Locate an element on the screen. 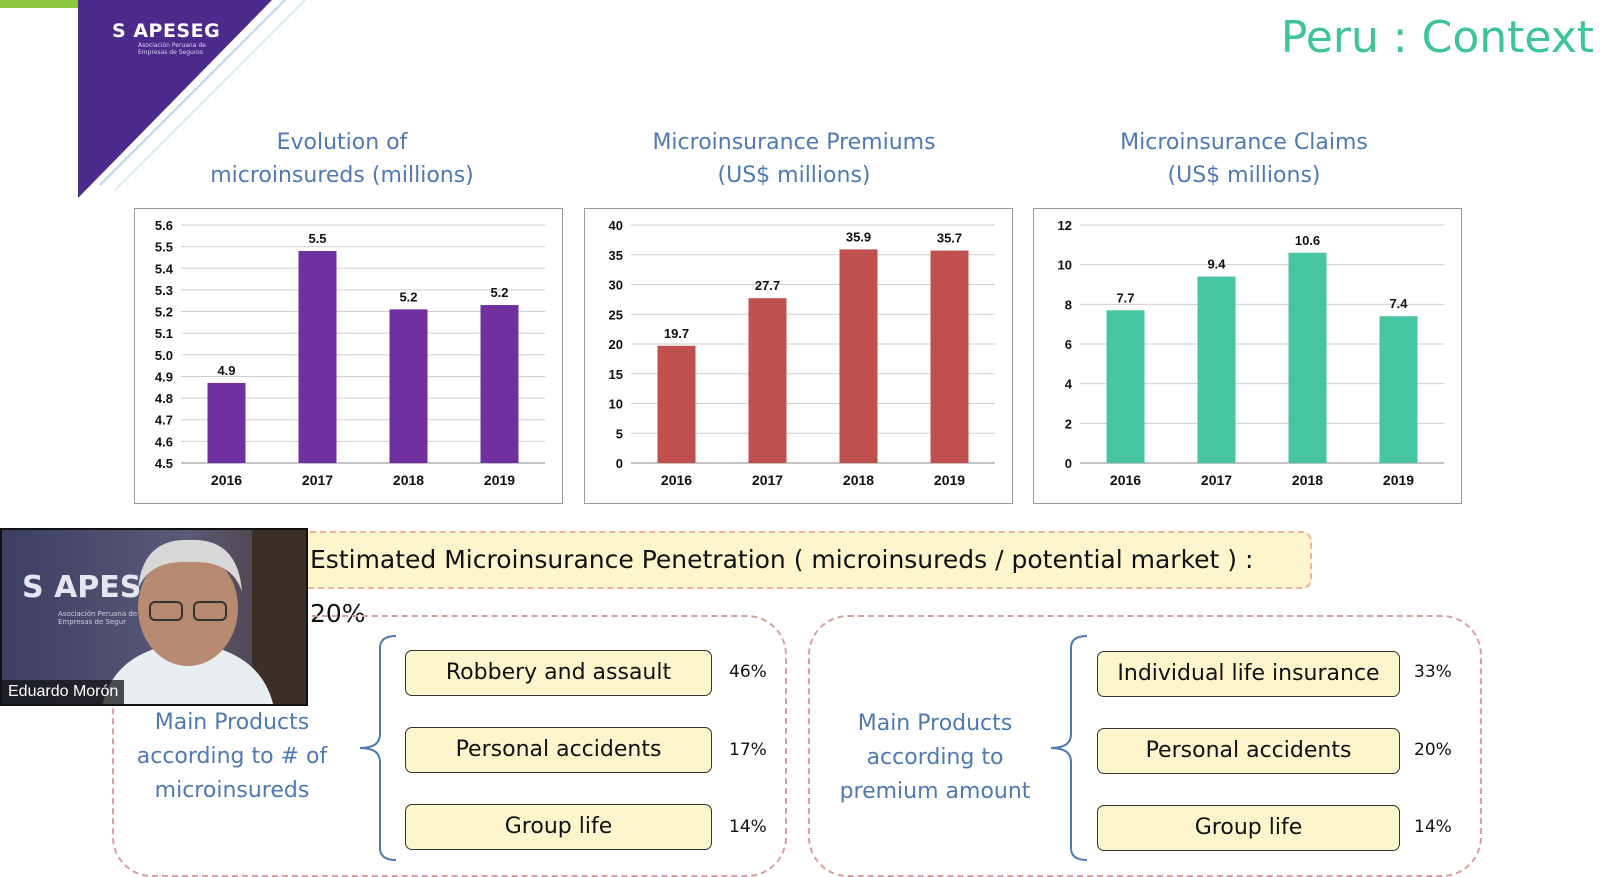 Image resolution: width=1600 pixels, height=877 pixels. y-tick-label: 8 is located at coordinates (1068, 304).